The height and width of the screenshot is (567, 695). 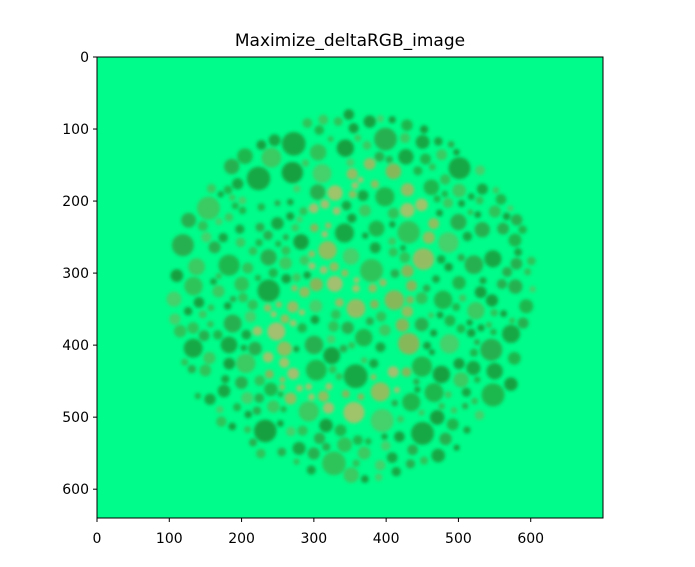 What do you see at coordinates (84, 58) in the screenshot?
I see `y-tick-label: 0` at bounding box center [84, 58].